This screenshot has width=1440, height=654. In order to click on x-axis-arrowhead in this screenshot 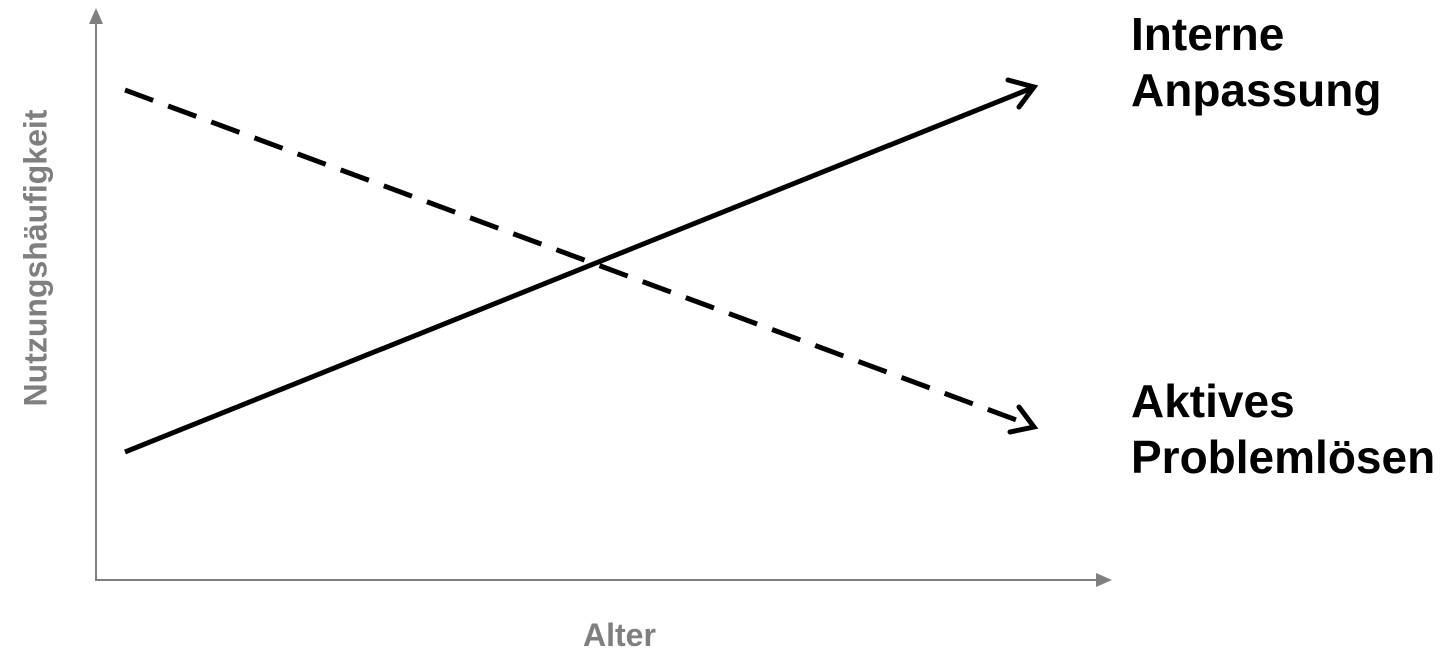, I will do `click(1104, 580)`.